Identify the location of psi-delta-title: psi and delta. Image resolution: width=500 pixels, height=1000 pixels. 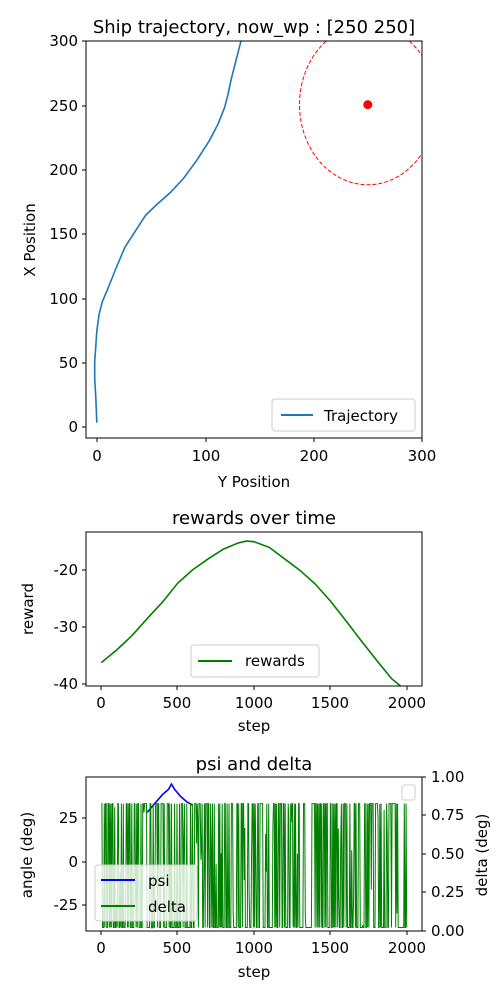
(254, 764).